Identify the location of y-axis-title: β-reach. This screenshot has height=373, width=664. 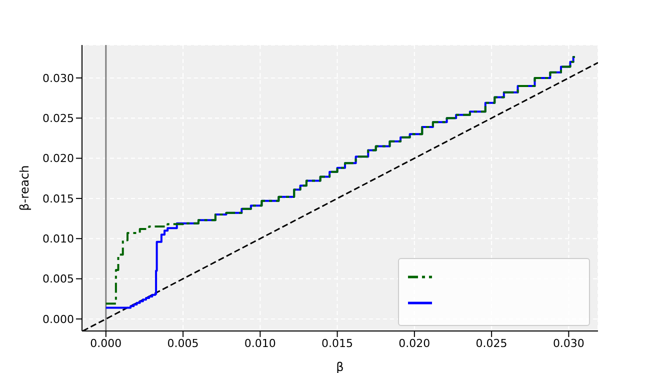
(24, 188).